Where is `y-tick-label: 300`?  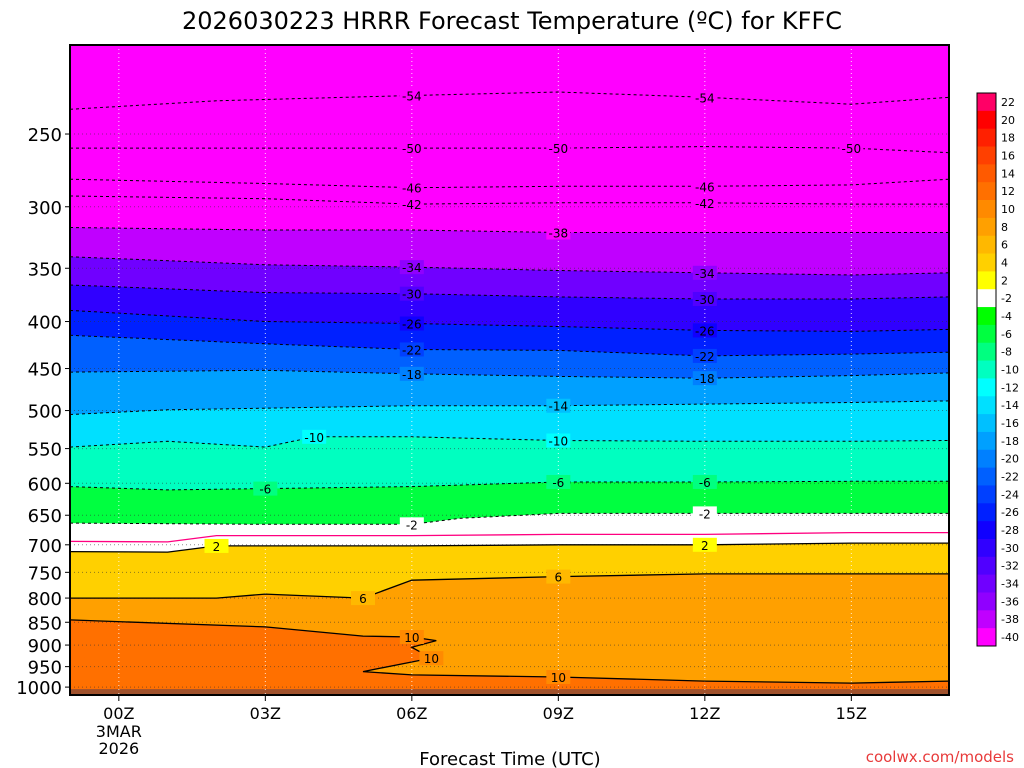
y-tick-label: 300 is located at coordinates (45, 208).